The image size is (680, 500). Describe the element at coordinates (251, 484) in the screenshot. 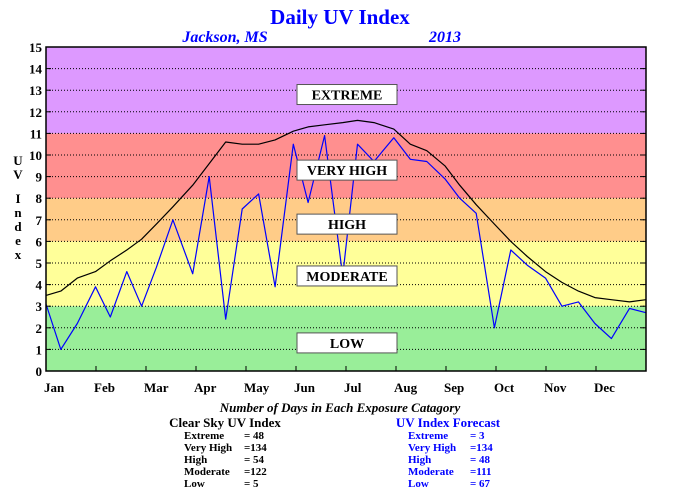

I see `table-row-value: = 5` at that location.